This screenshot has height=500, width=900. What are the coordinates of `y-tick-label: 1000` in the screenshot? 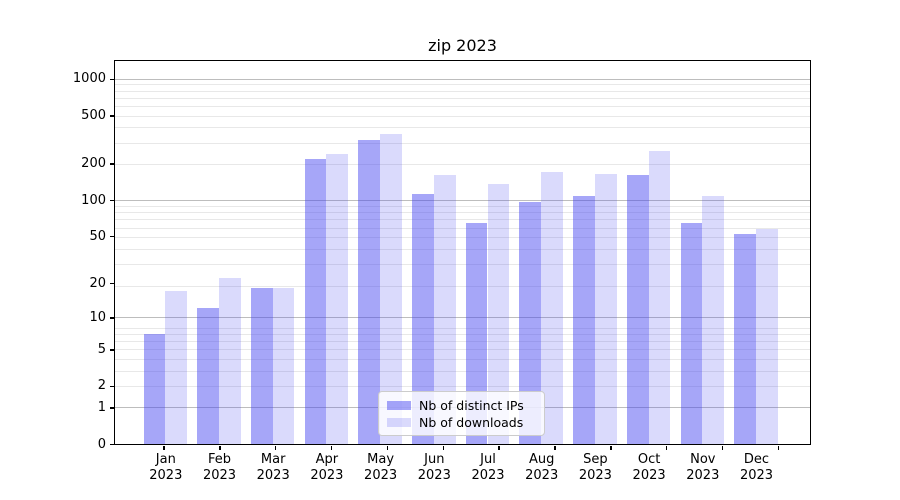 It's located at (89, 79).